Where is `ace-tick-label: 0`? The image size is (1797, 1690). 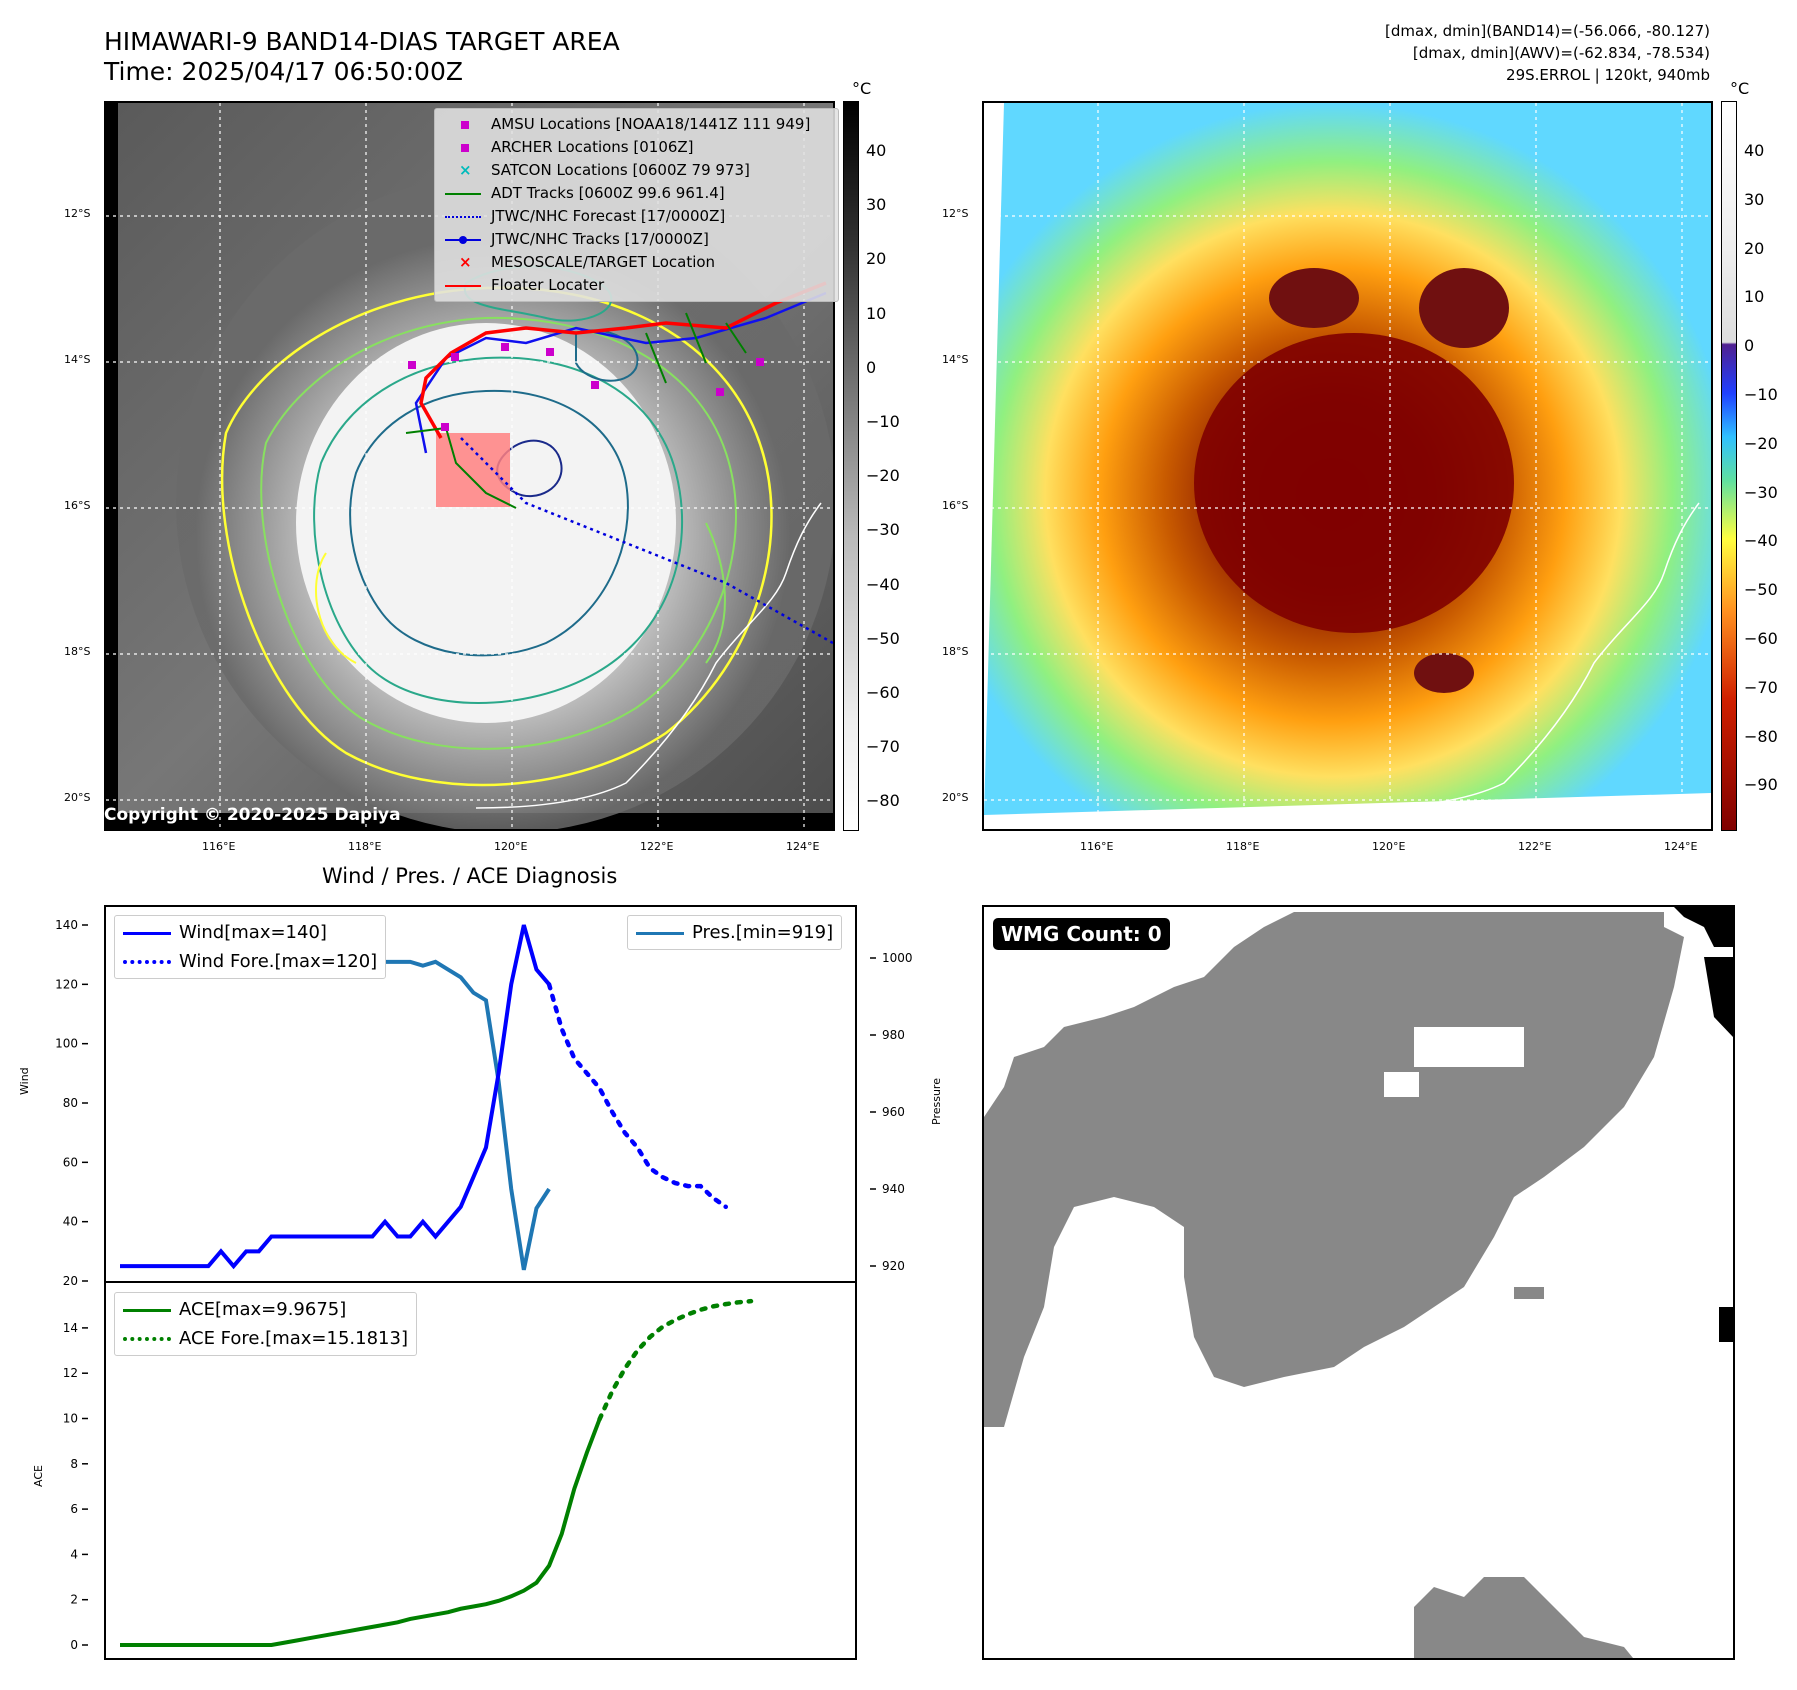
ace-tick-label: 0 is located at coordinates (74, 1645).